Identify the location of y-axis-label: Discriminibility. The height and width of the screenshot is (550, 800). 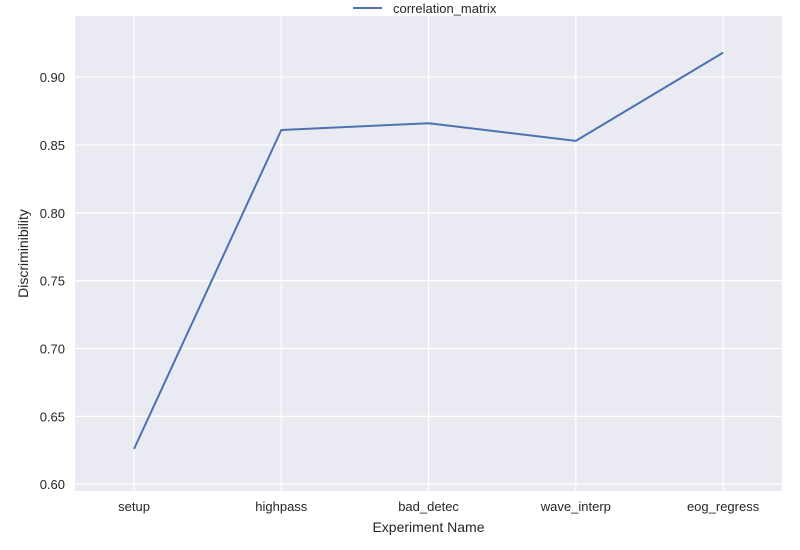
(23, 253).